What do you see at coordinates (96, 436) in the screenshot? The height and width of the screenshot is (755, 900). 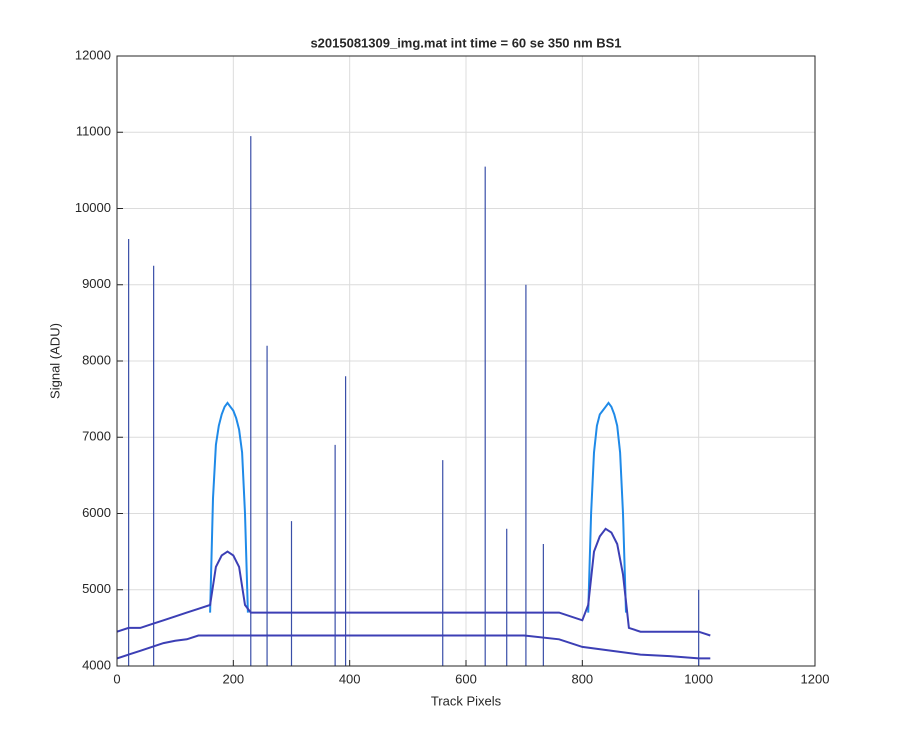 I see `y-tick-label: 7000` at bounding box center [96, 436].